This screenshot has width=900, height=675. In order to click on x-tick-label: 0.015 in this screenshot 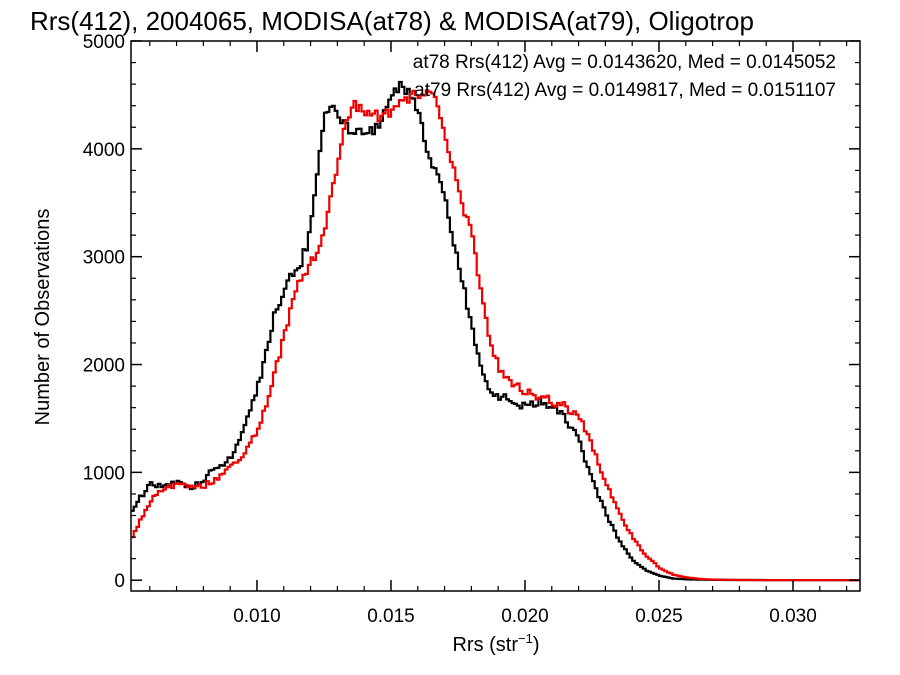, I will do `click(391, 616)`.